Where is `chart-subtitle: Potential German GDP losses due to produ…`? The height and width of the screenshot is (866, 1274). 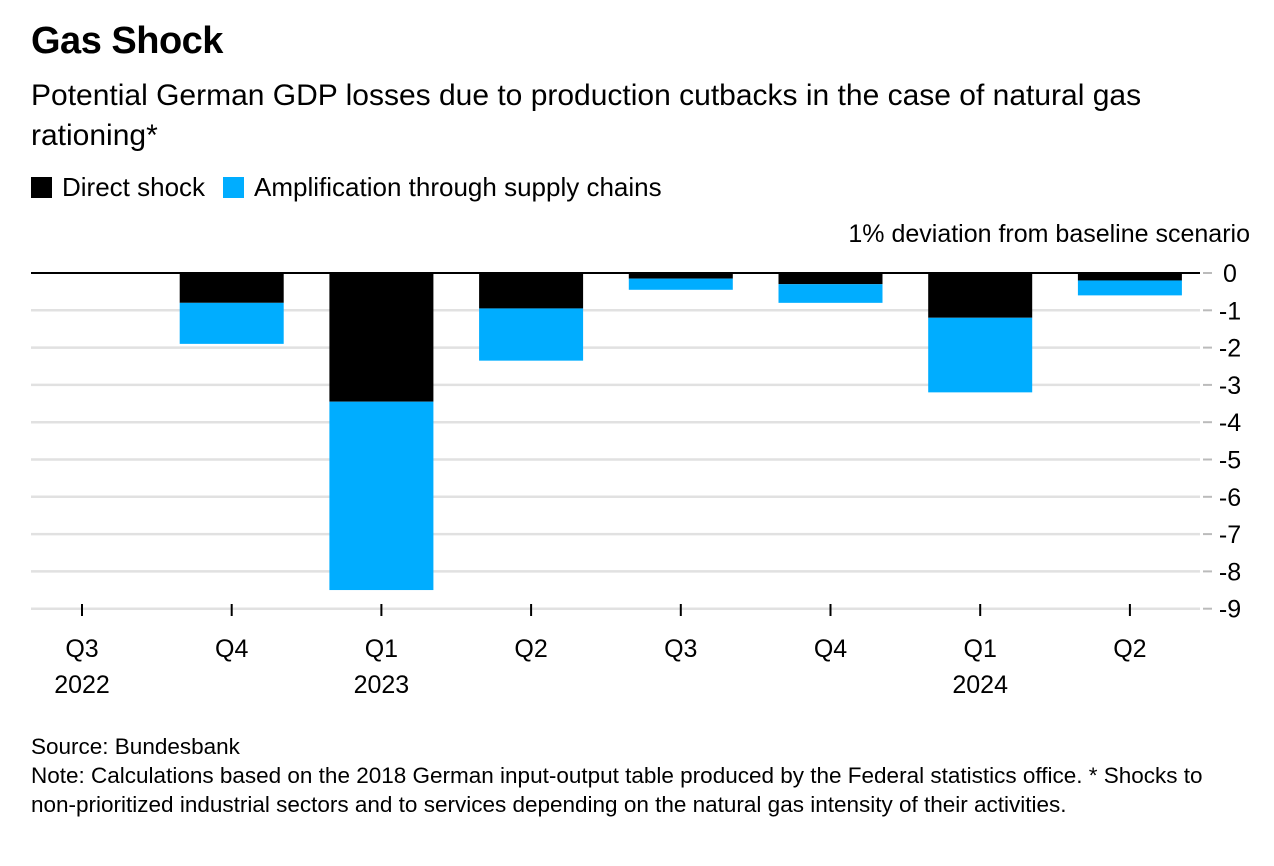
chart-subtitle: Potential German GDP losses due to produ… is located at coordinates (586, 115).